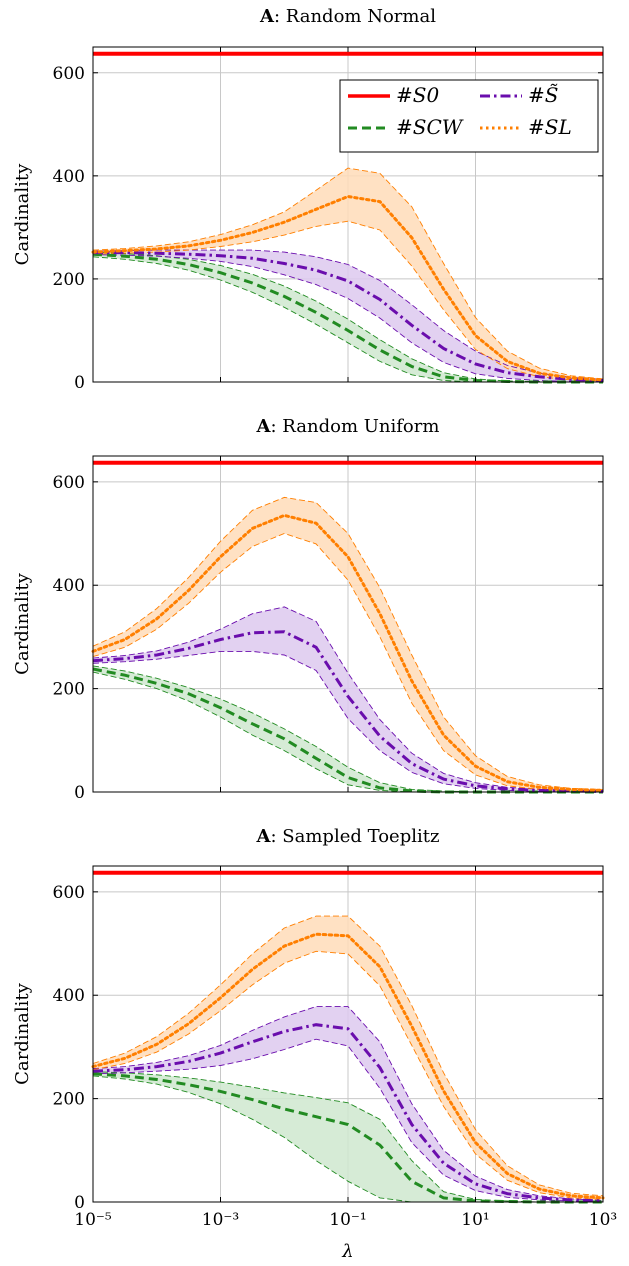 The width and height of the screenshot is (629, 1266). What do you see at coordinates (430, 127) in the screenshot?
I see `legend-label-SCW: #SCW` at bounding box center [430, 127].